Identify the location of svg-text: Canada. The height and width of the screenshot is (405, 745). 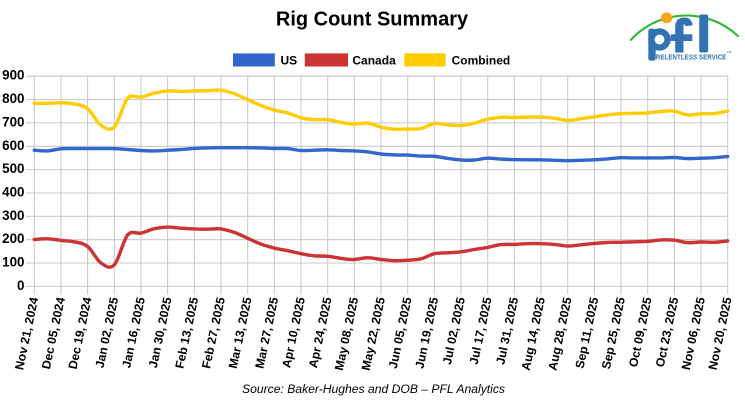
(374, 60).